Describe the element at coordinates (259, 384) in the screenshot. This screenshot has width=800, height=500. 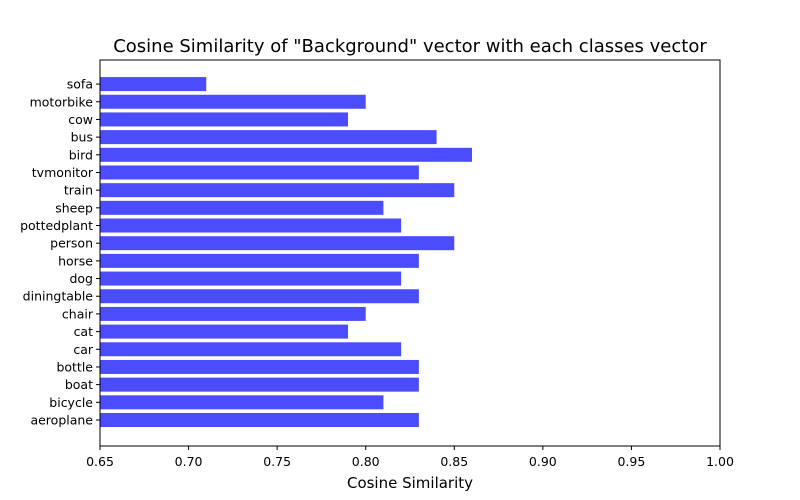
I see `bar-boat` at that location.